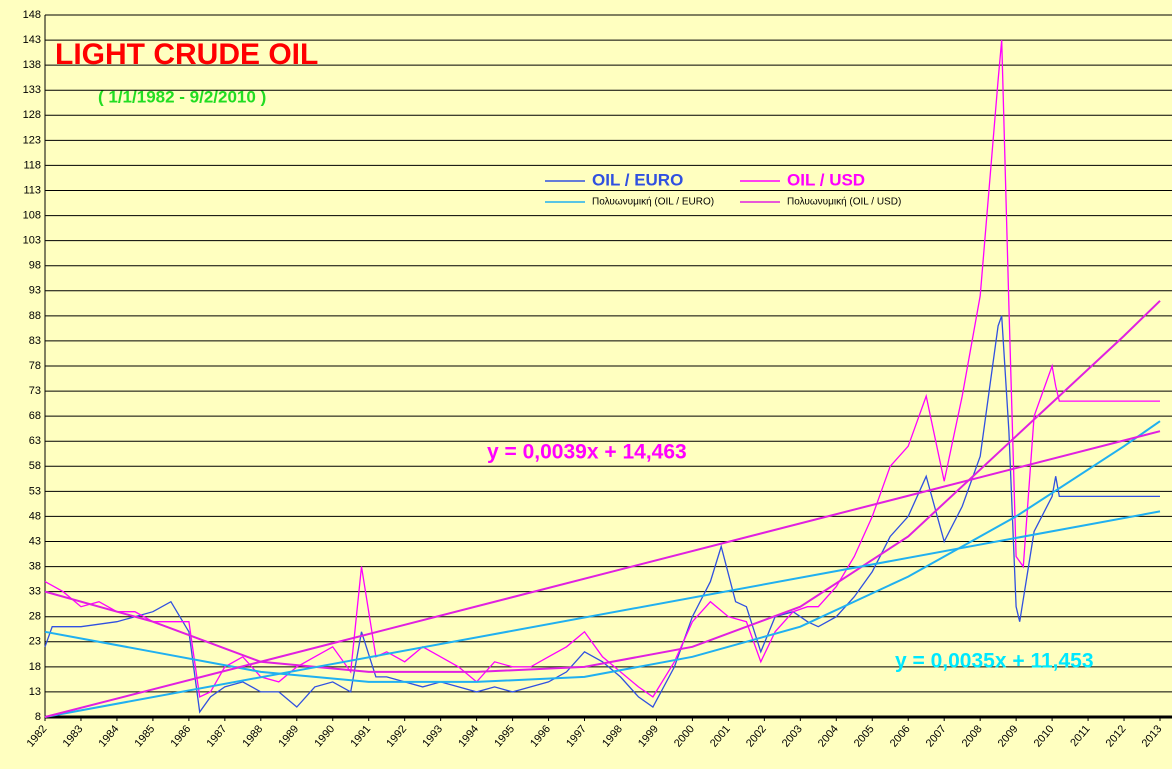 This screenshot has width=1172, height=769. What do you see at coordinates (35, 441) in the screenshot?
I see `y-tick-label: 63` at bounding box center [35, 441].